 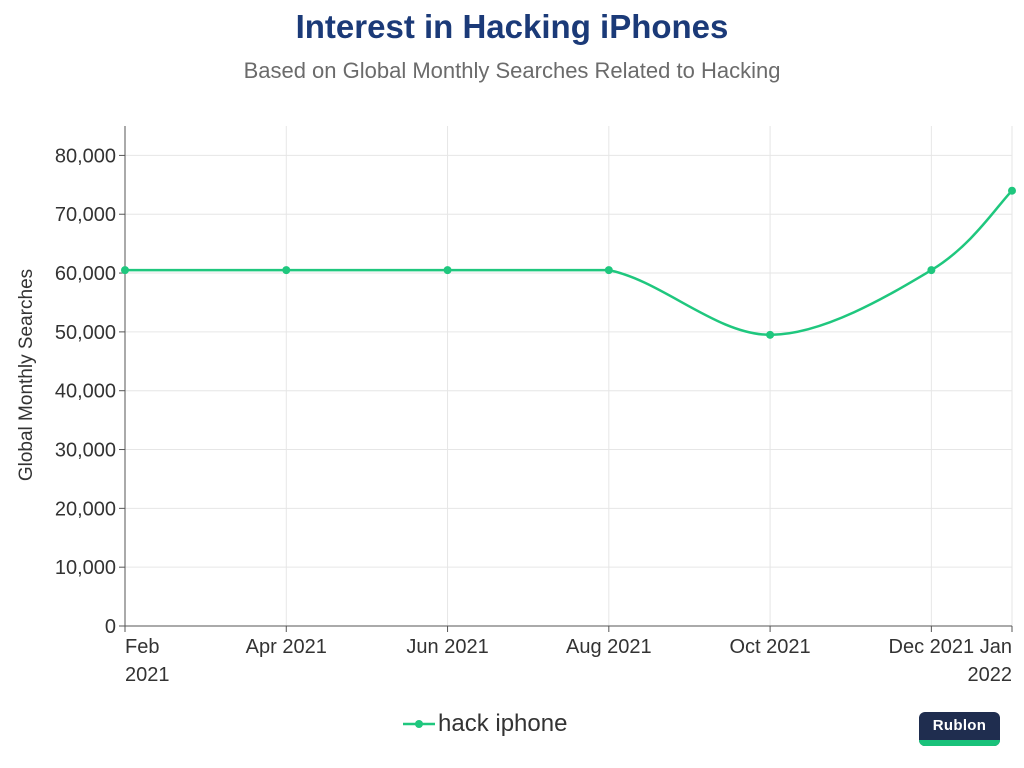 What do you see at coordinates (147, 675) in the screenshot?
I see `x-tick-label-line: 2021` at bounding box center [147, 675].